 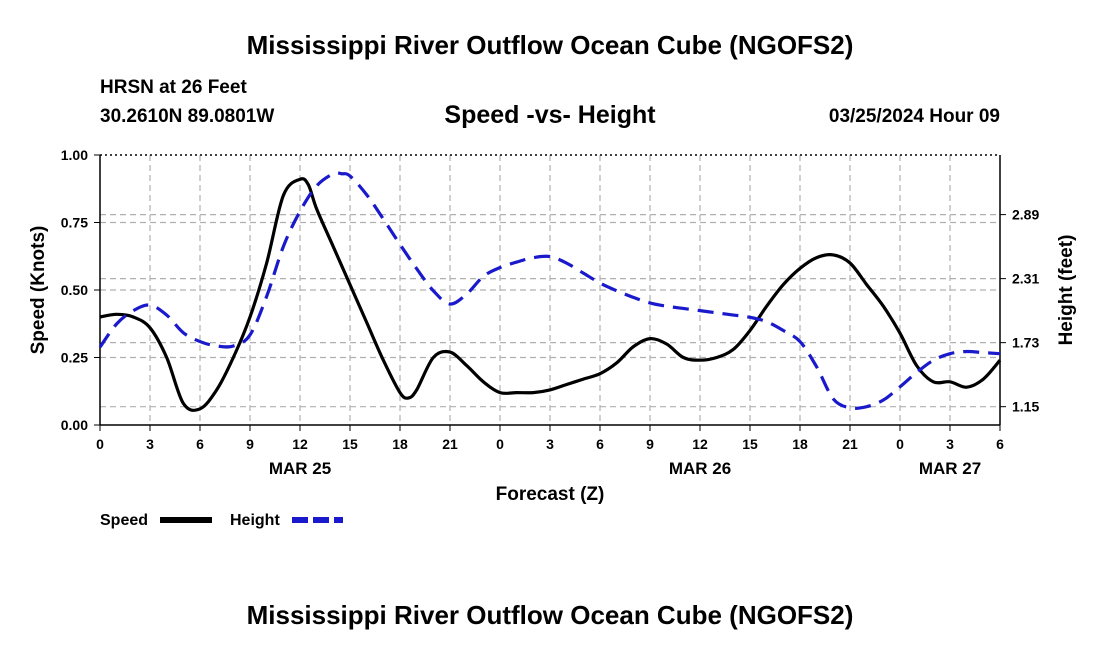 What do you see at coordinates (914, 116) in the screenshot?
I see `forecast-date: 03/25/2024 Hour 09` at bounding box center [914, 116].